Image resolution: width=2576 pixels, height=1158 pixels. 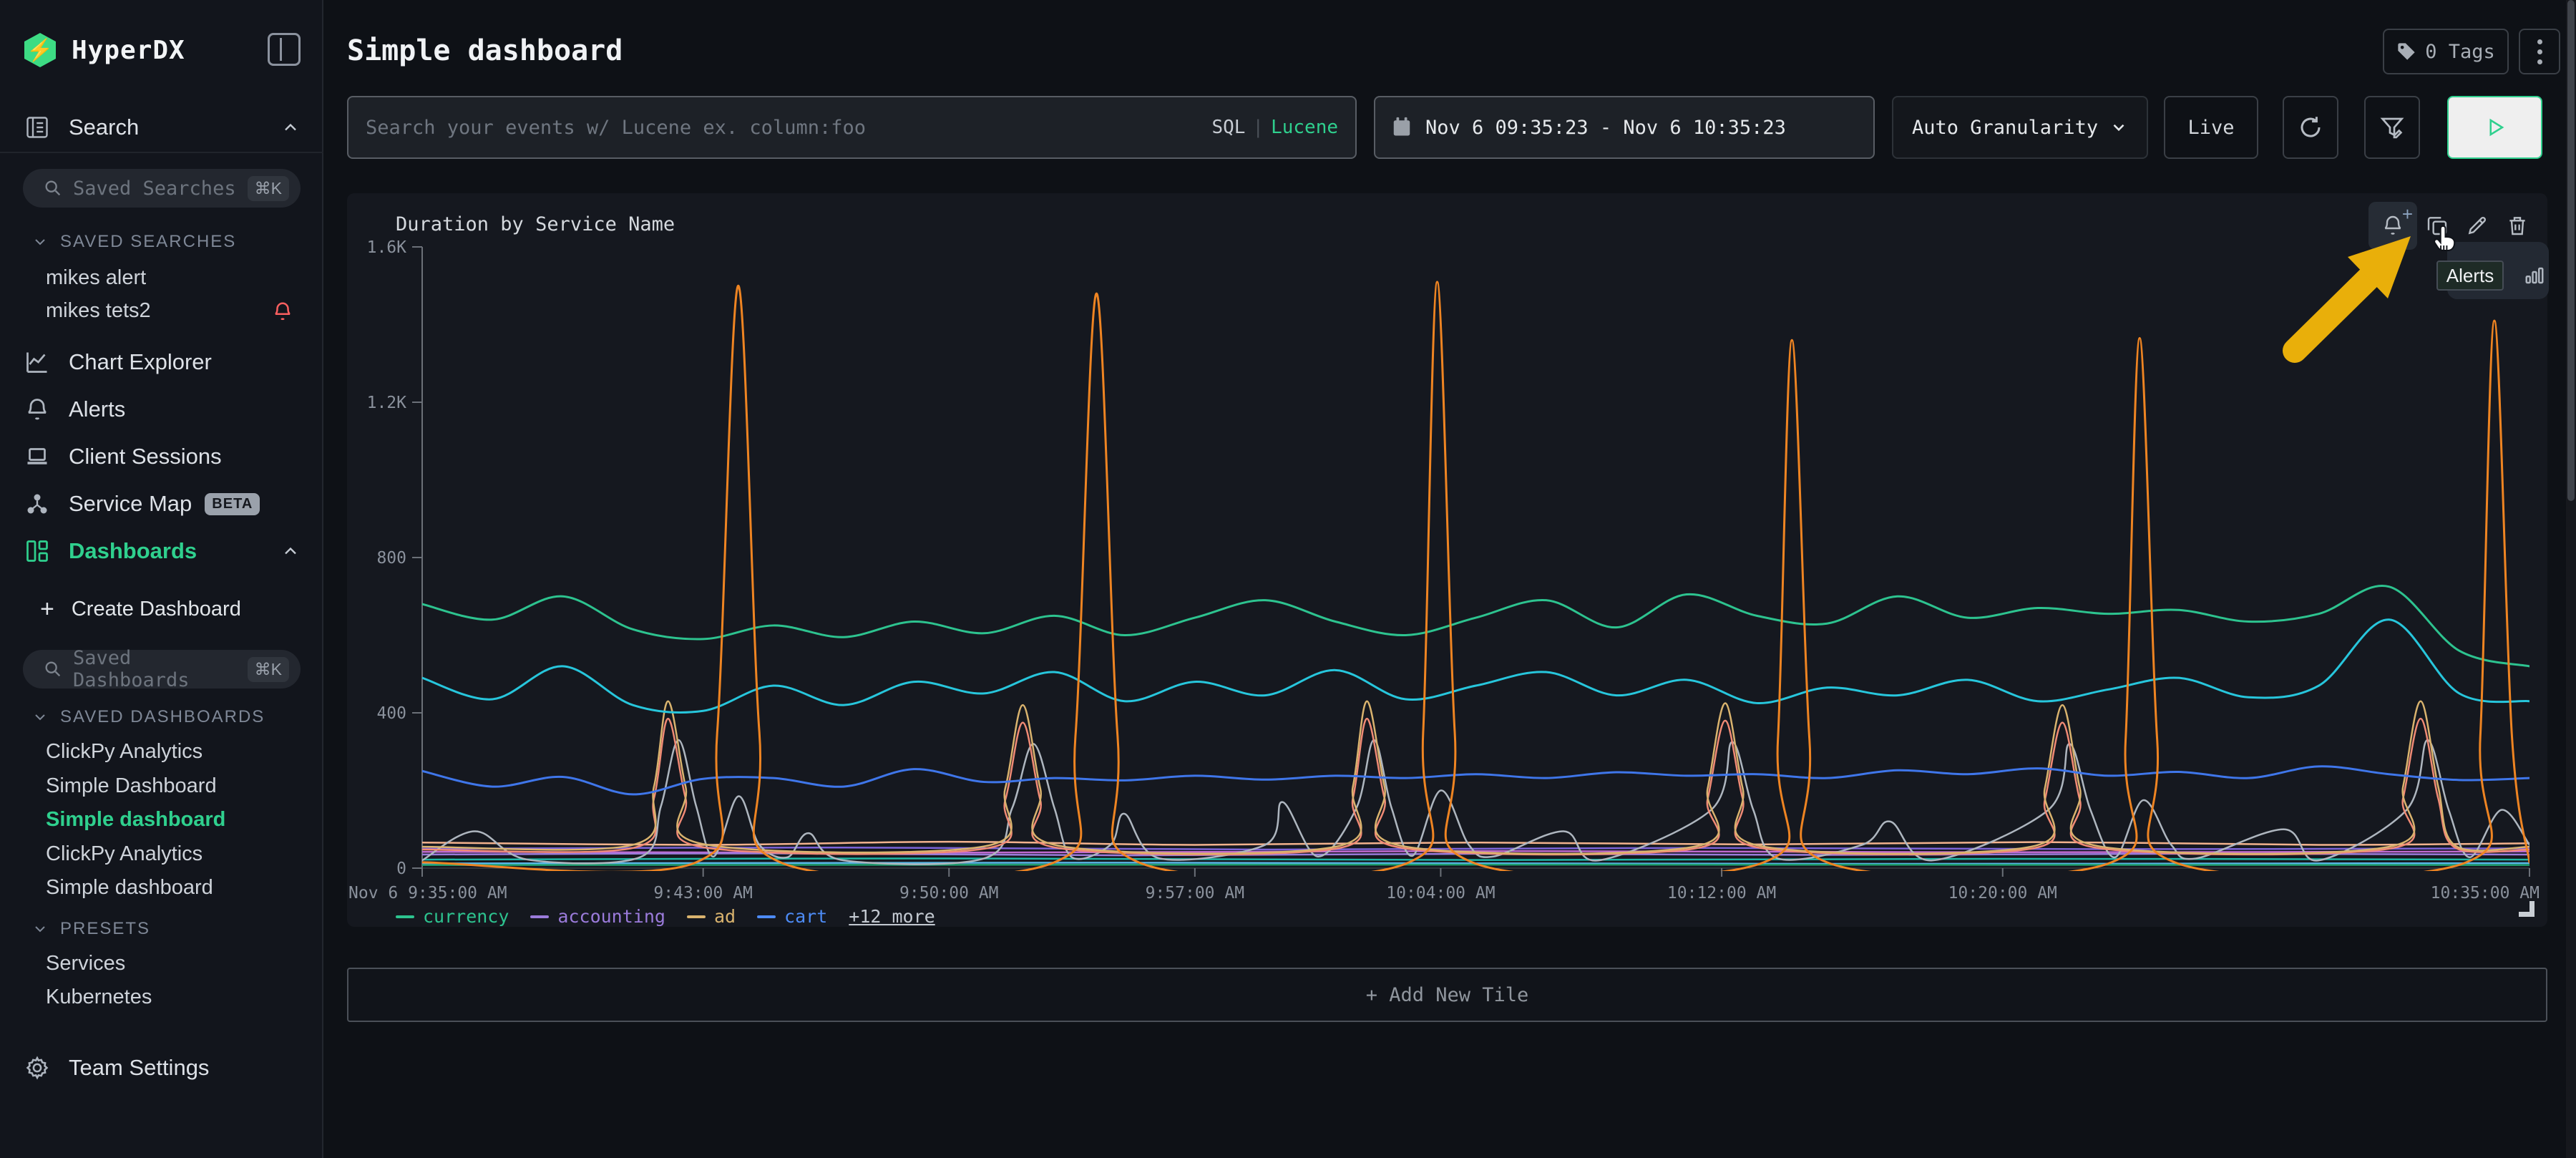 I want to click on series-unlabeled-peach, so click(x=1475, y=843).